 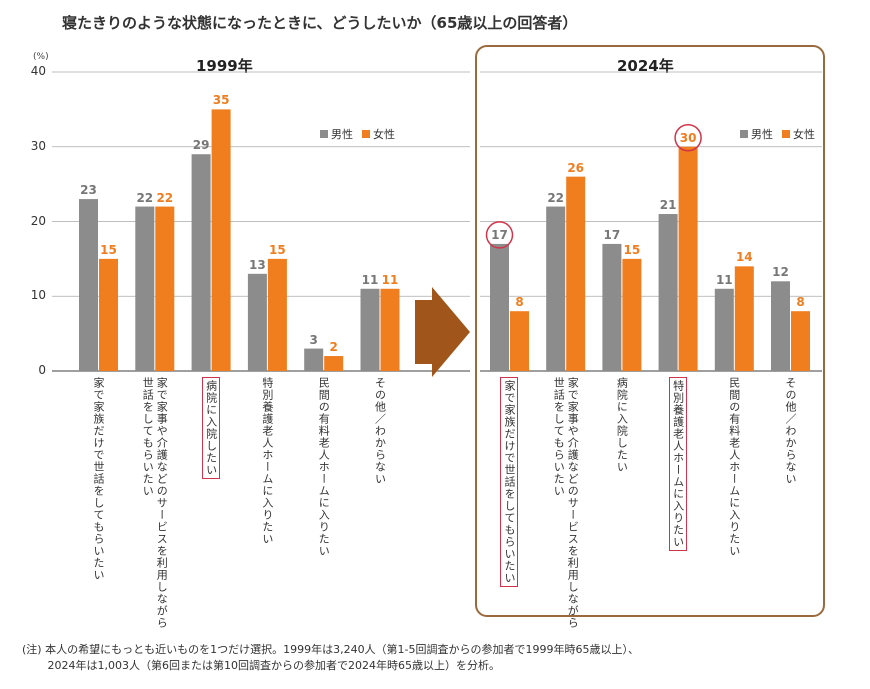 I want to click on panel-title-2024: 2024年, so click(x=645, y=66).